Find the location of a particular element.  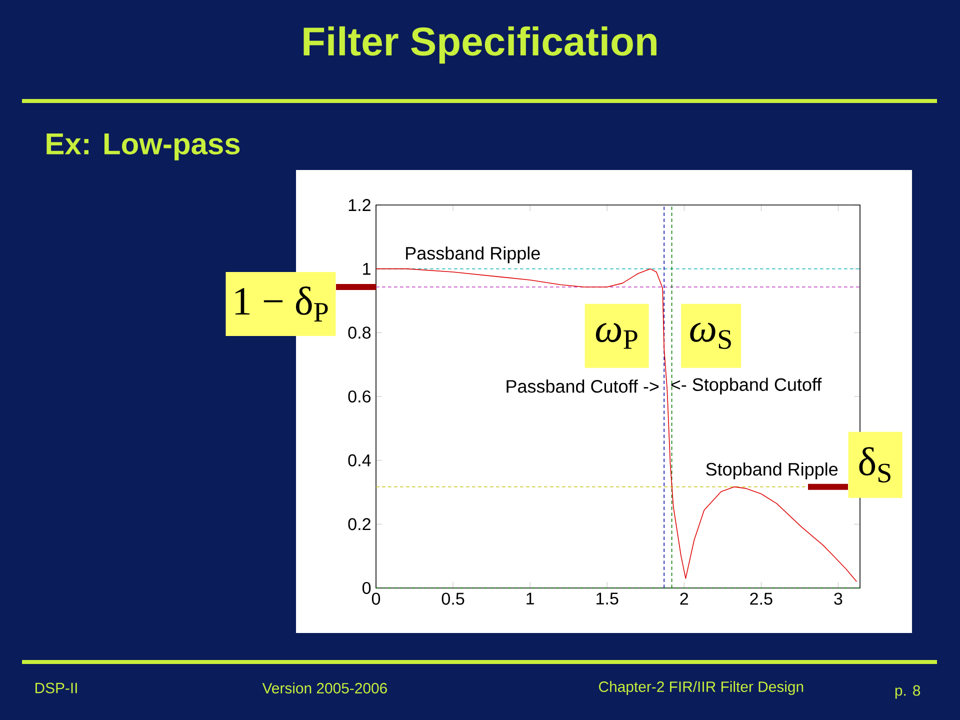

x-tick-label: 3 is located at coordinates (838, 598).